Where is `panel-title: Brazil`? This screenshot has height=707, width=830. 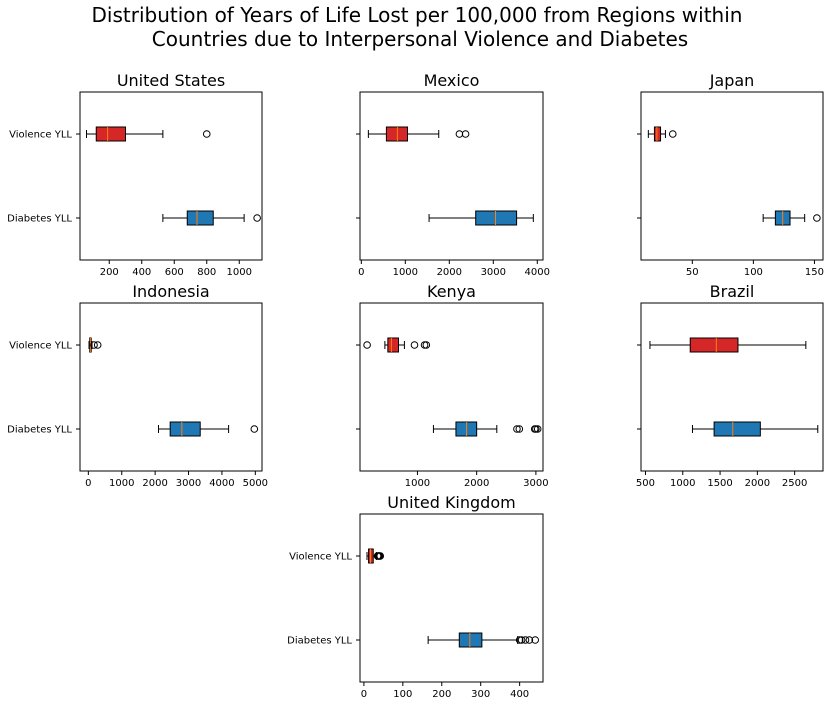 panel-title: Brazil is located at coordinates (732, 291).